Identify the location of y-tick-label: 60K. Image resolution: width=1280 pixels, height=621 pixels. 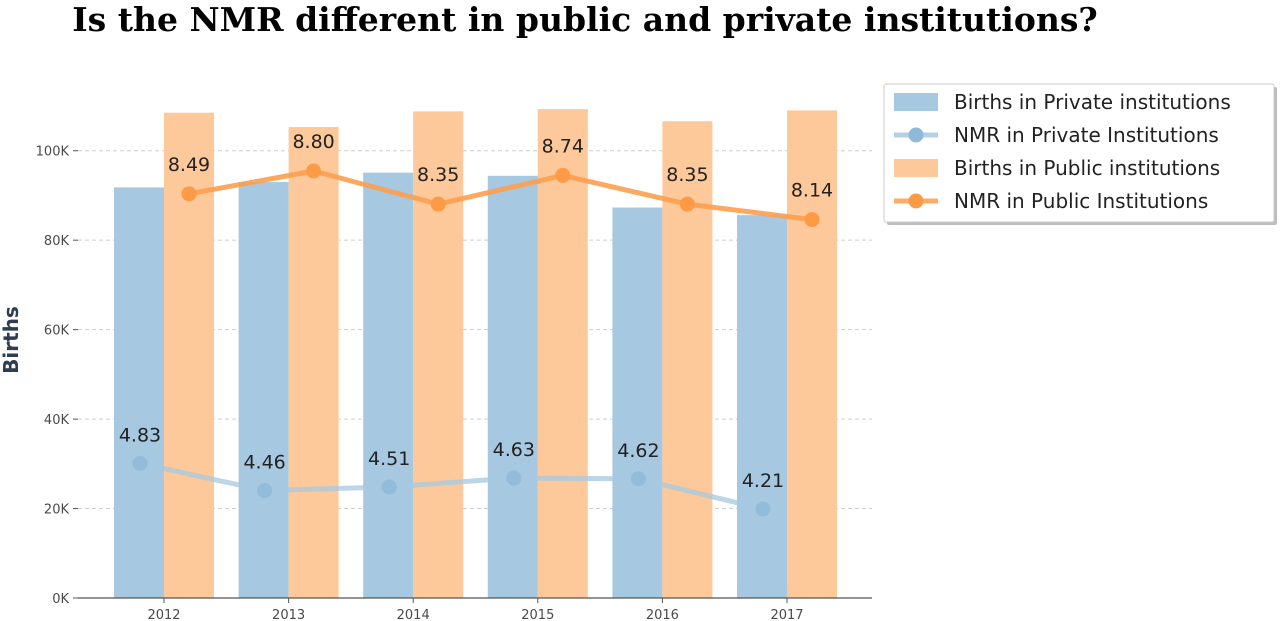
(57, 331).